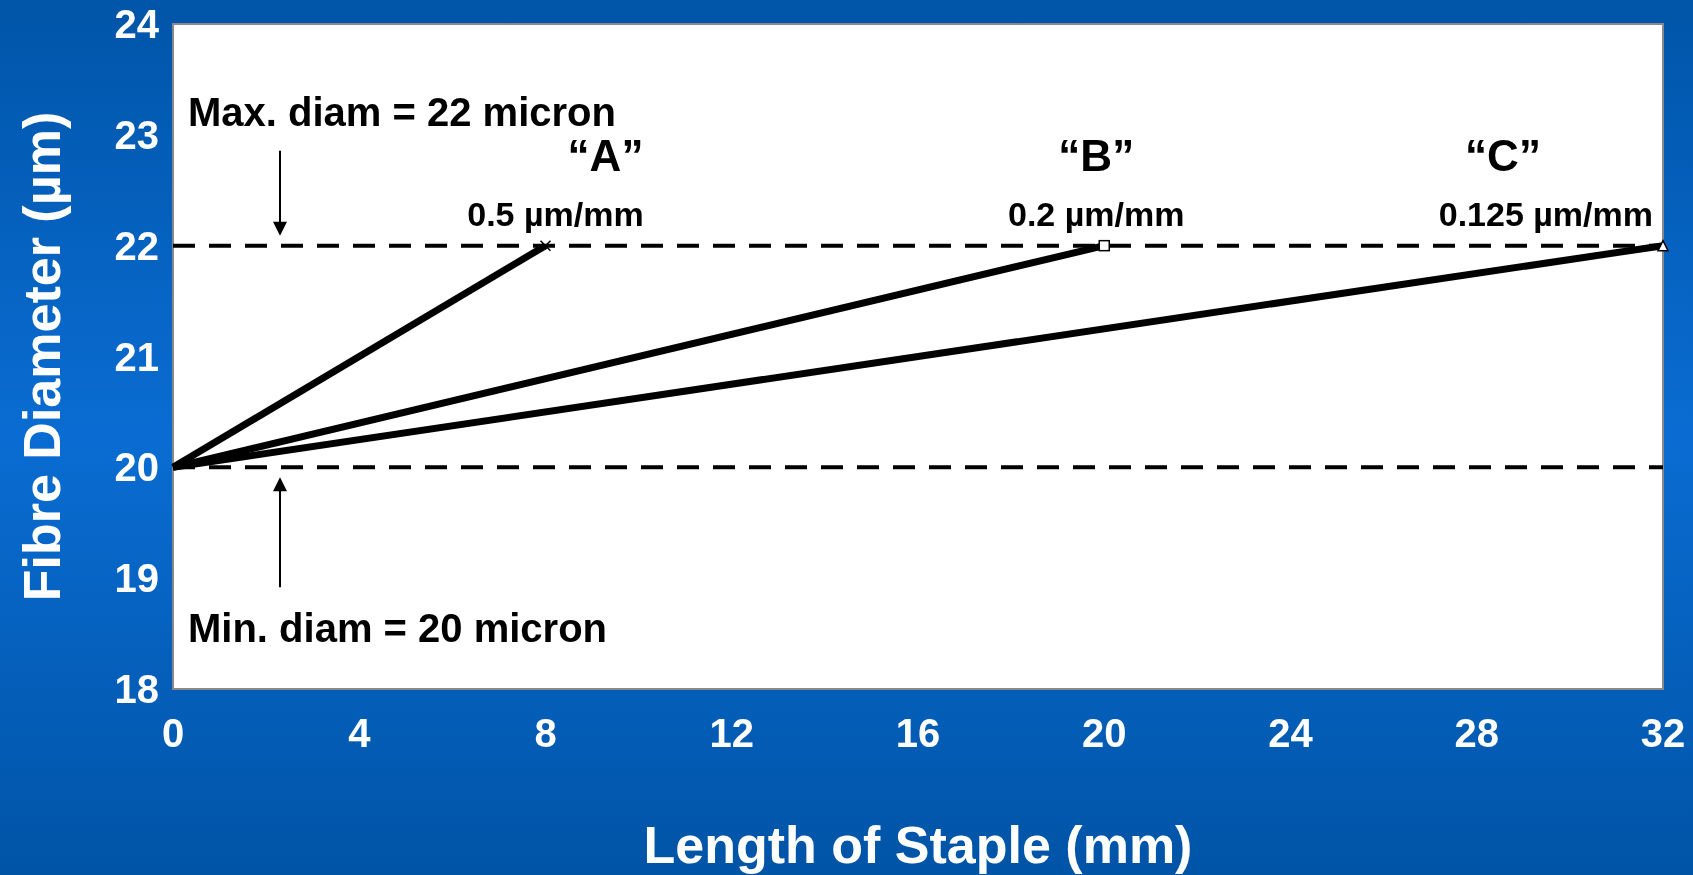 The height and width of the screenshot is (875, 1693). Describe the element at coordinates (136, 689) in the screenshot. I see `y-tick-label: 18` at that location.